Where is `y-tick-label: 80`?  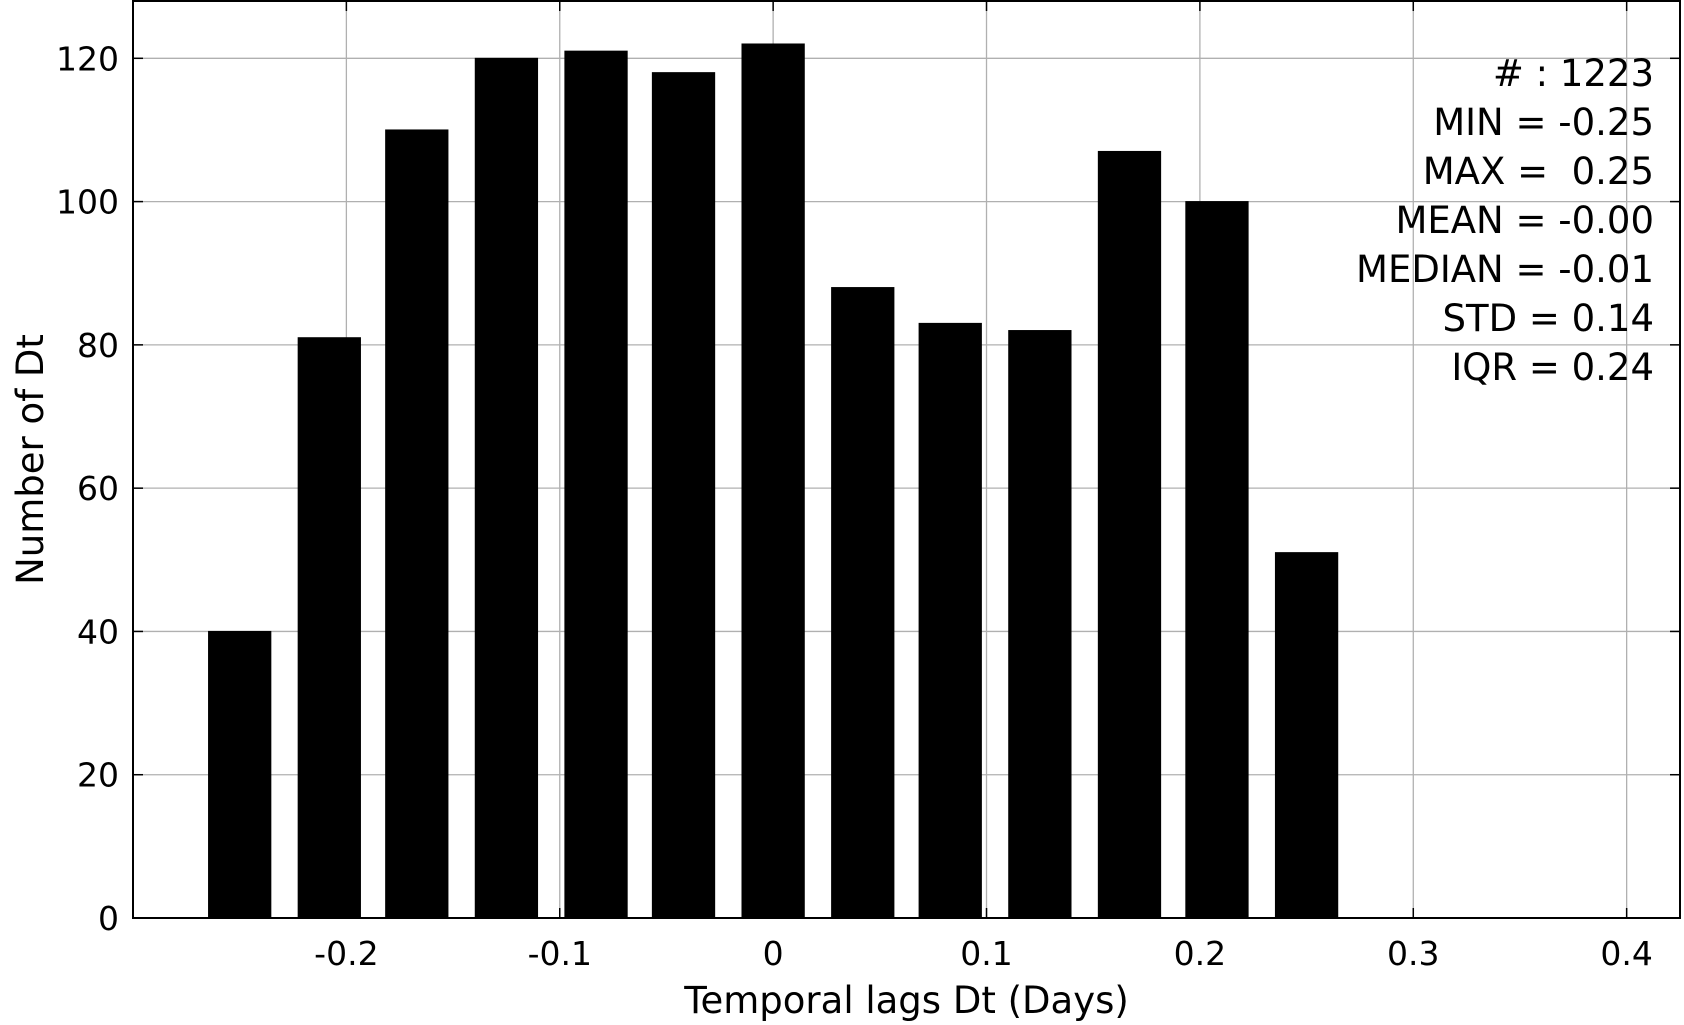
y-tick-label: 80 is located at coordinates (98, 345).